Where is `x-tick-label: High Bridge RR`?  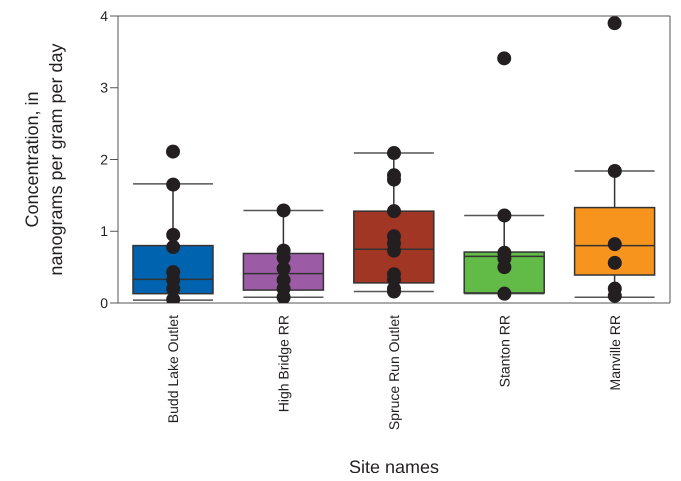 x-tick-label: High Bridge RR is located at coordinates (284, 363).